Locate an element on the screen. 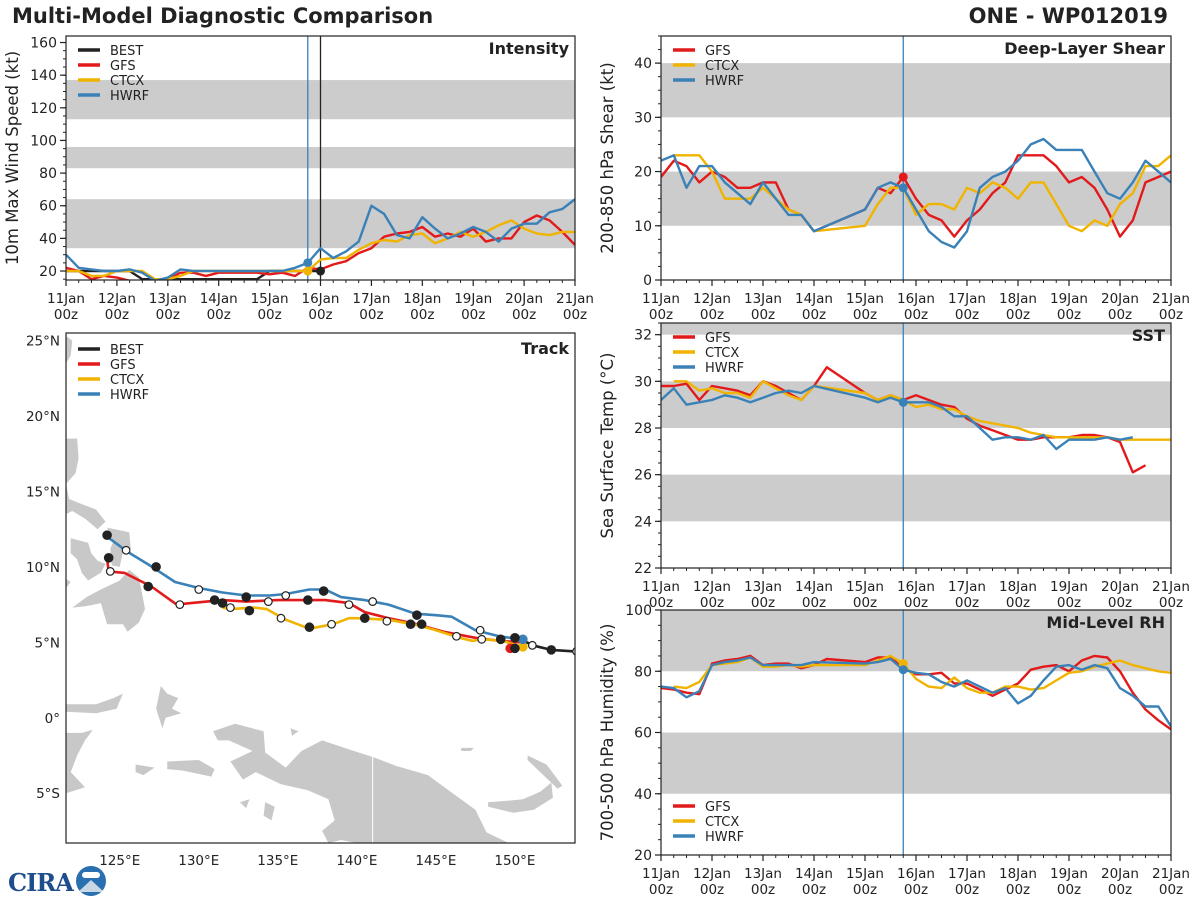 Image resolution: width=1200 pixels, height=900 pixels. y-tick-label: 60 is located at coordinates (643, 734).